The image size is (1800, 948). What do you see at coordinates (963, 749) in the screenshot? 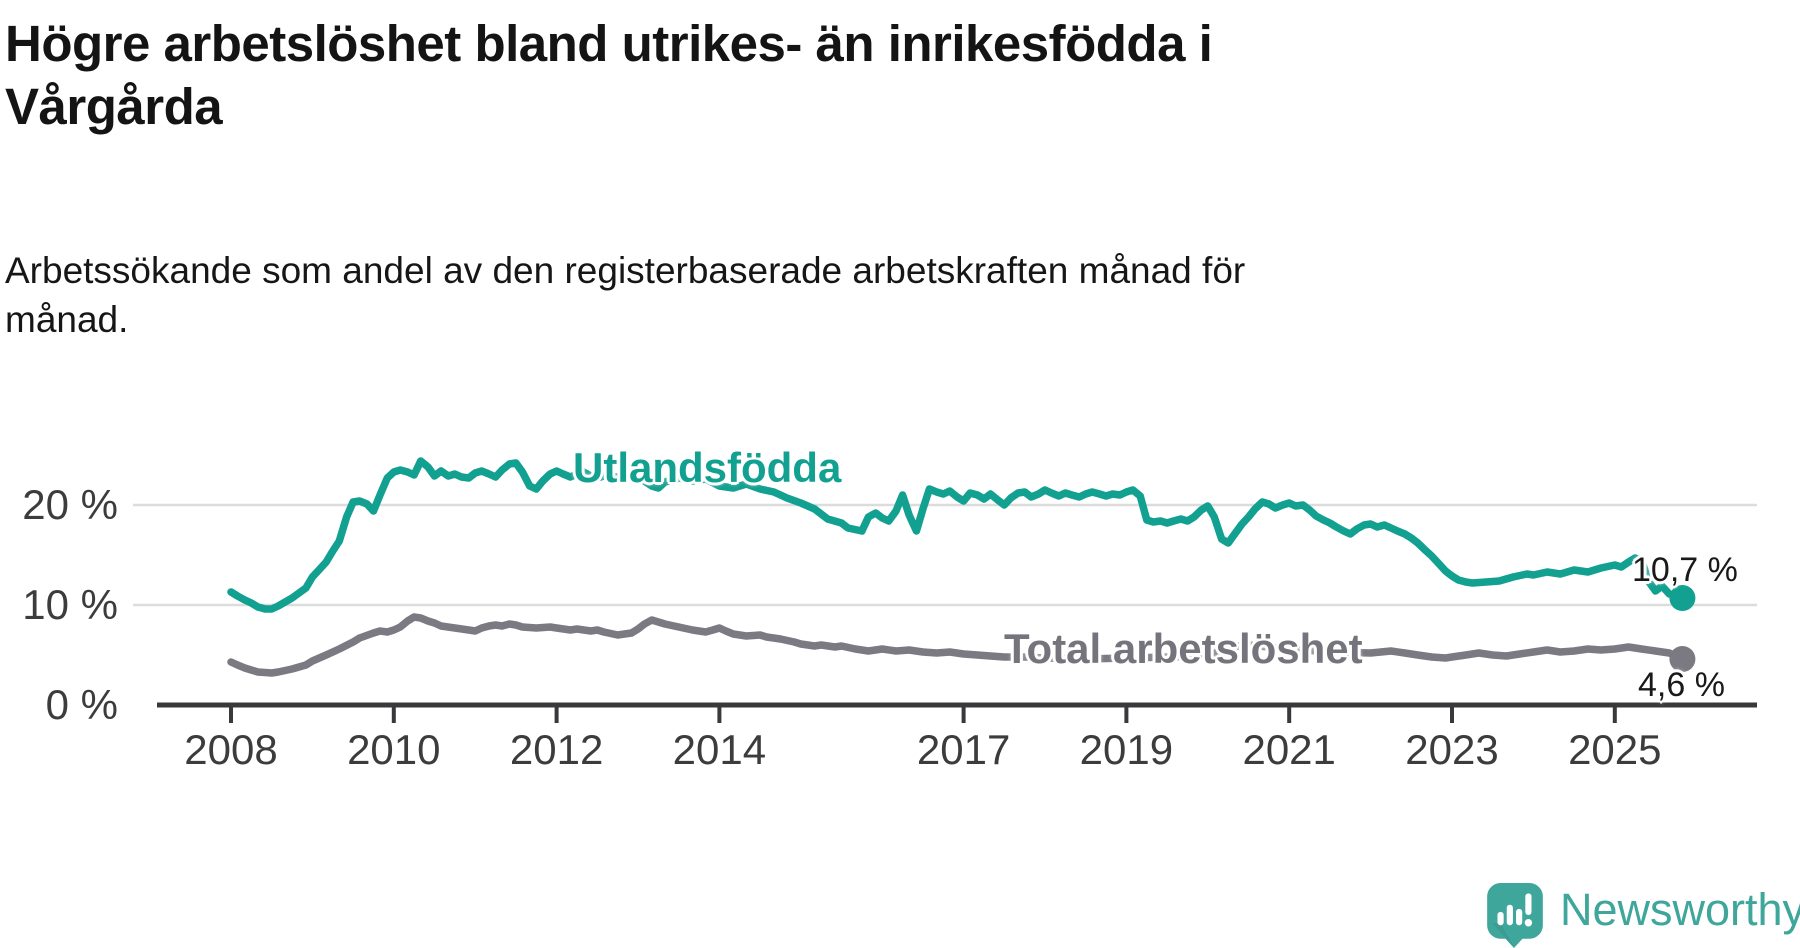
I see `x-tick-label-2017: 2017` at bounding box center [963, 749].